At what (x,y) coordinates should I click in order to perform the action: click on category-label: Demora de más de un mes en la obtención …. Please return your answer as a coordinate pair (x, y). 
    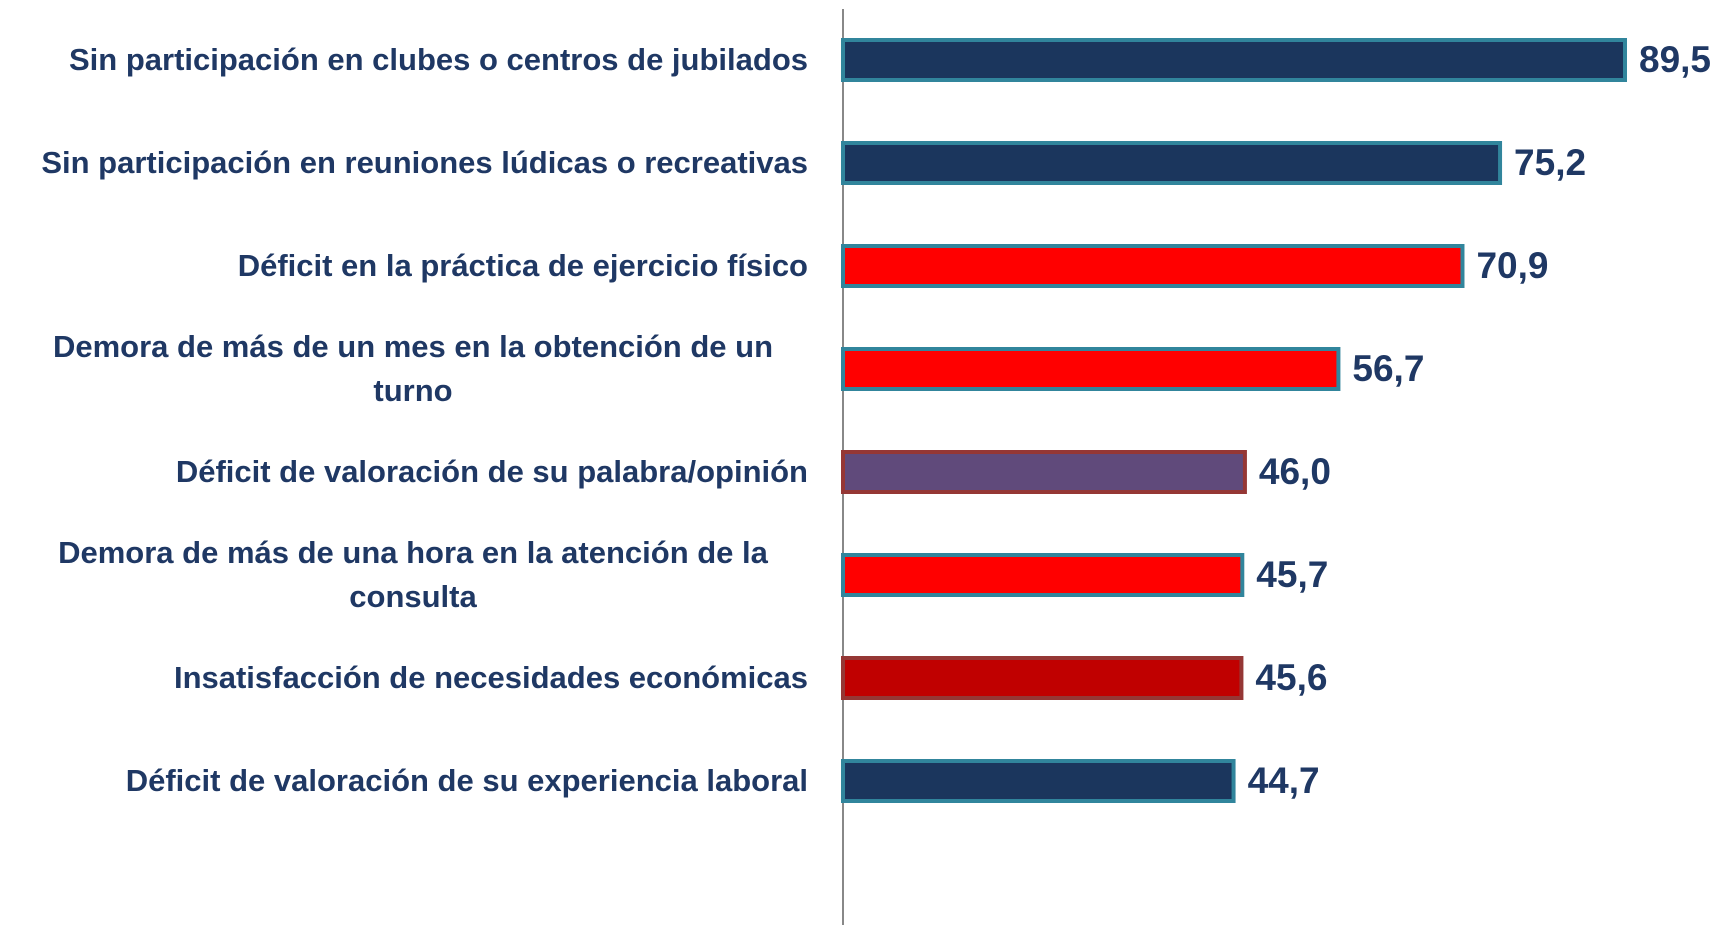
    Looking at the image, I should click on (413, 368).